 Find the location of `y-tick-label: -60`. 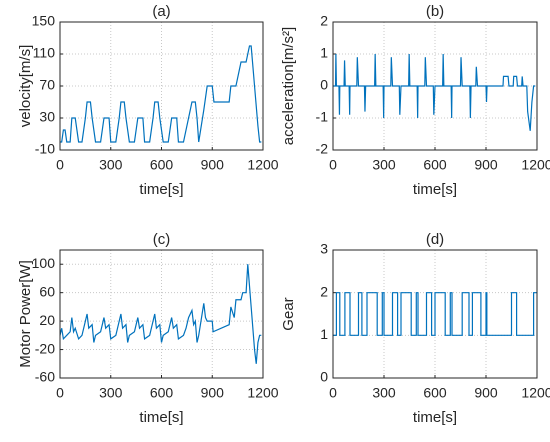

y-tick-label: -60 is located at coordinates (45, 377).